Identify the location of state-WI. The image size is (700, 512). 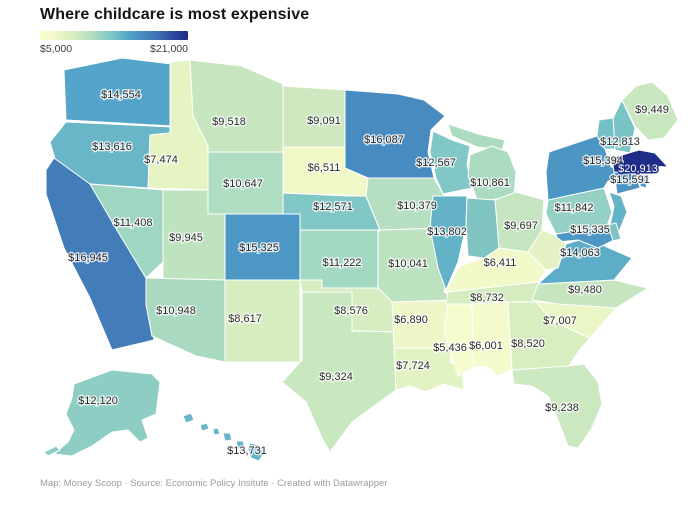
(451, 162).